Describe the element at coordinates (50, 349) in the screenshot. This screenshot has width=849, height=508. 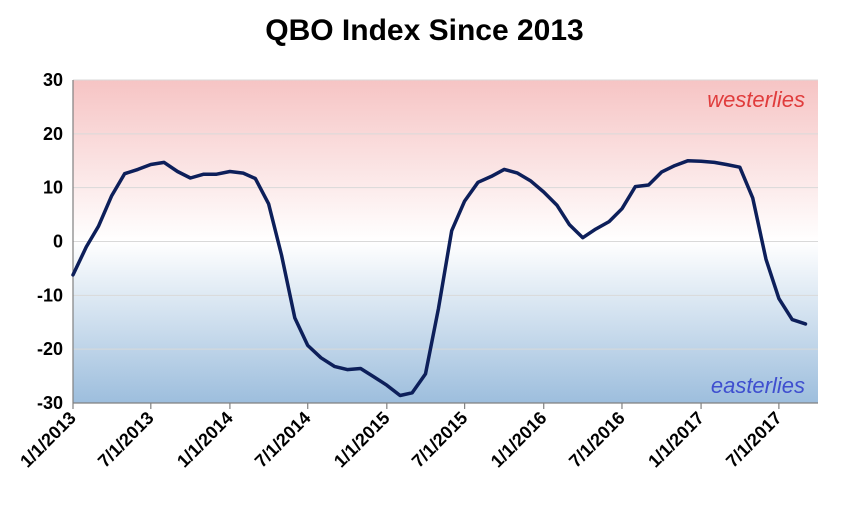
I see `y-tick-label: -20` at that location.